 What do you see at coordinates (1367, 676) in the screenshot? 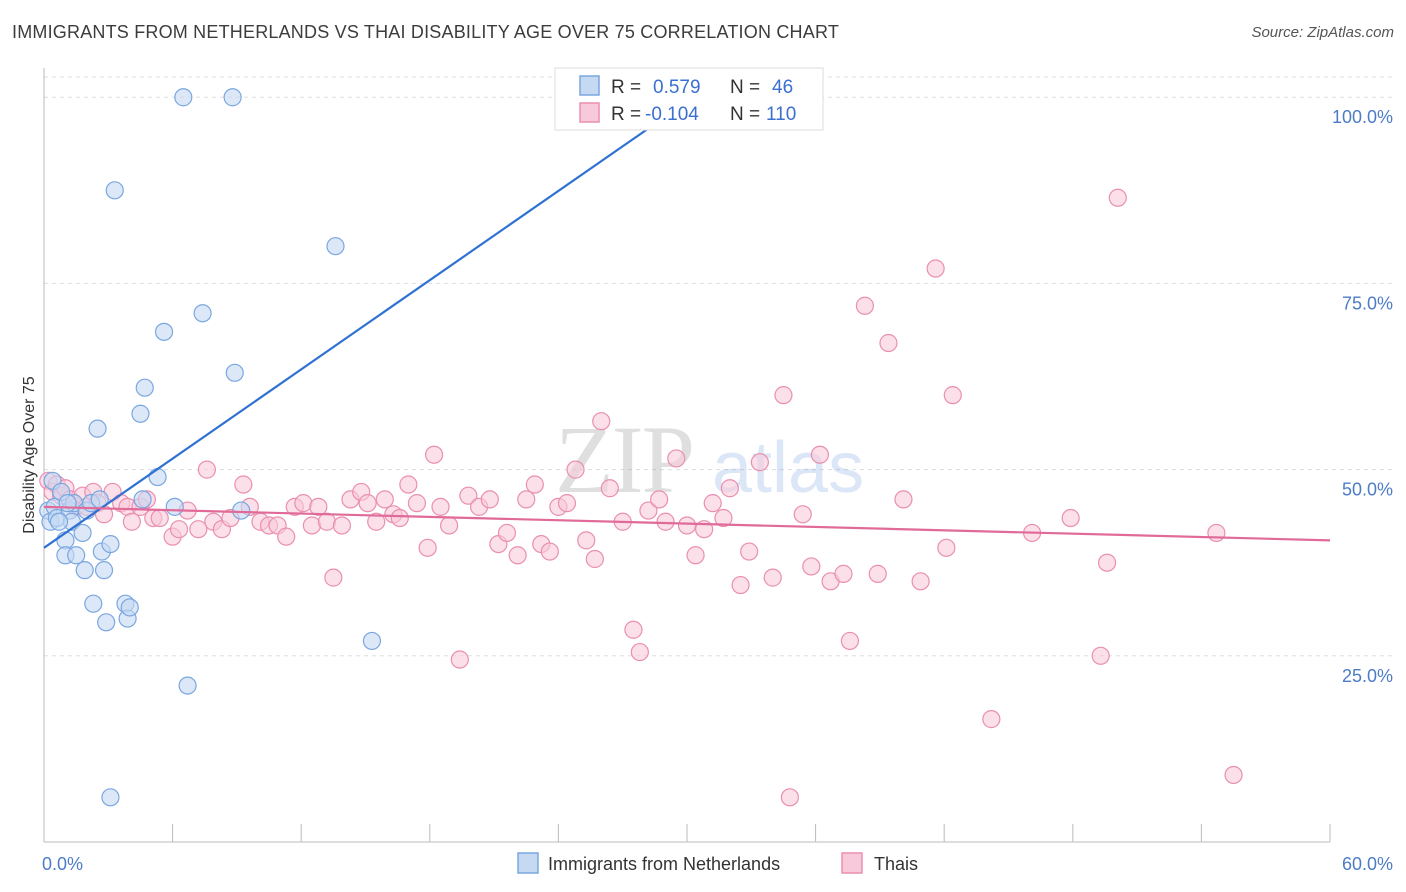
I see `y-tick-label: 25.0%` at bounding box center [1367, 676].